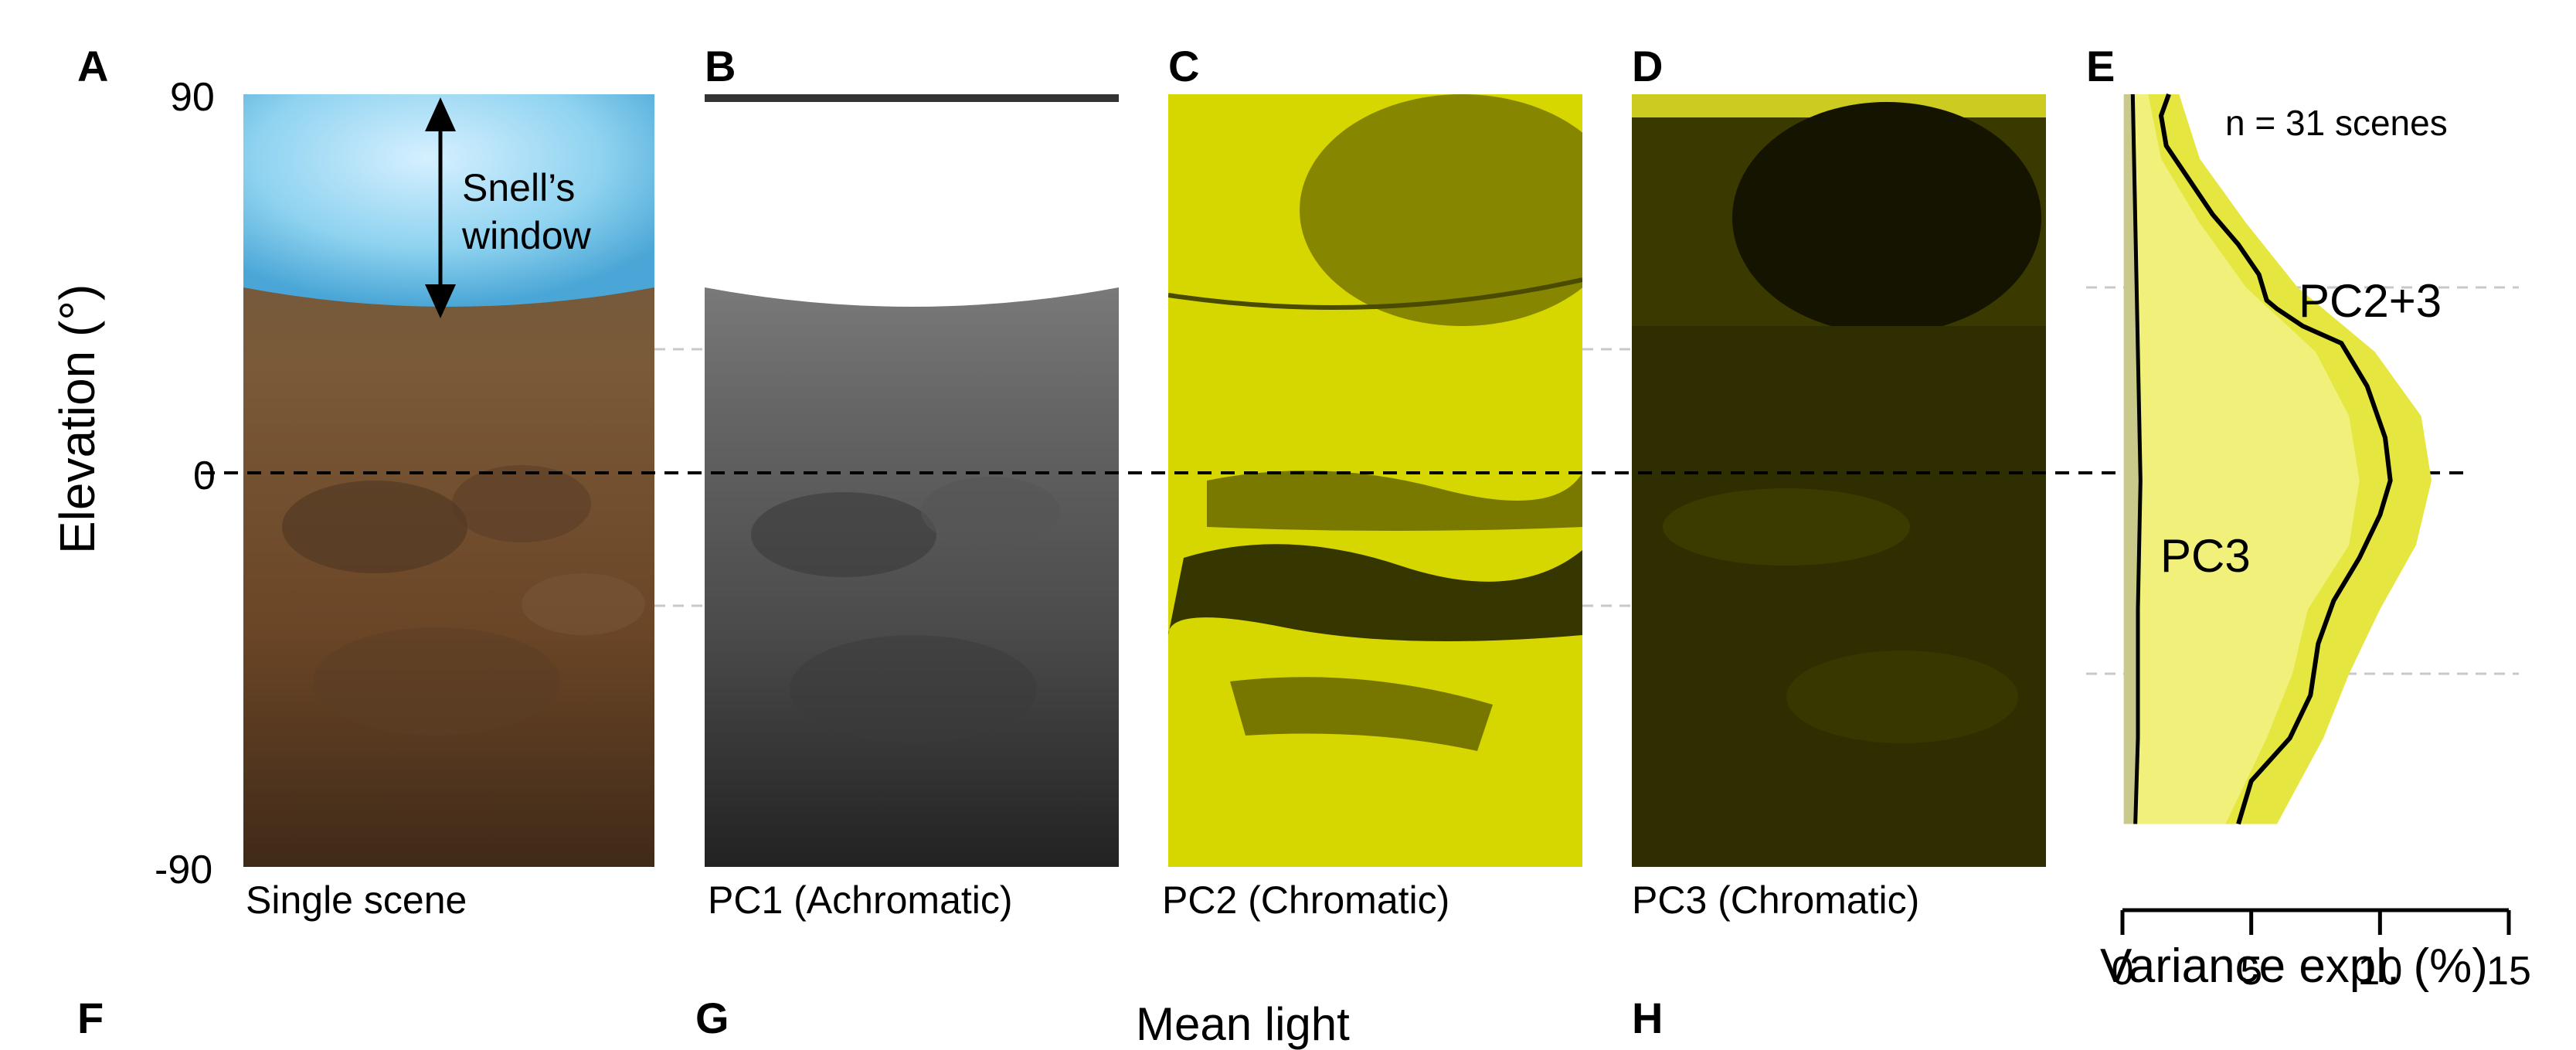 The image size is (2576, 1050). Describe the element at coordinates (93, 66) in the screenshot. I see `panel-label-a: A` at that location.